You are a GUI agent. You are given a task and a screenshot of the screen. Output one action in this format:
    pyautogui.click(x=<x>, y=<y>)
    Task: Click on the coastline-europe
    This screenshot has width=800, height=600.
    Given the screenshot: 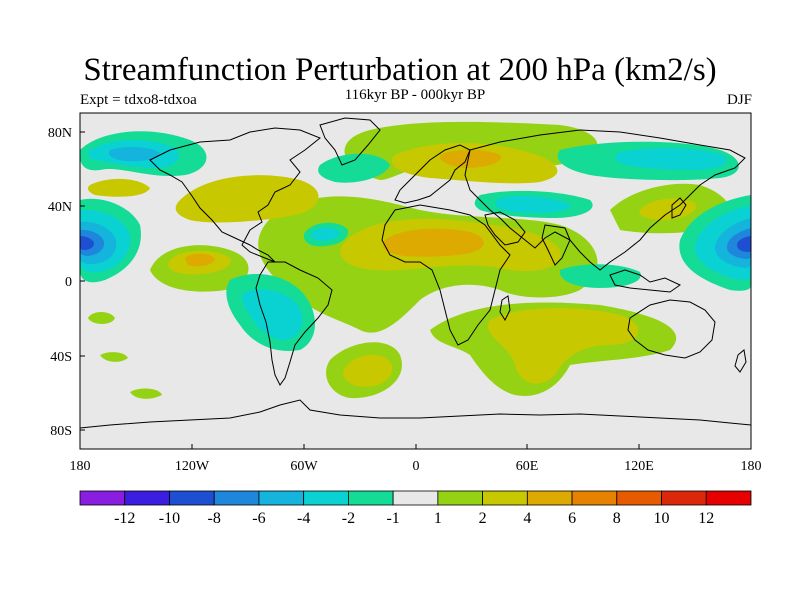 What is the action you would take?
    pyautogui.click(x=432, y=174)
    